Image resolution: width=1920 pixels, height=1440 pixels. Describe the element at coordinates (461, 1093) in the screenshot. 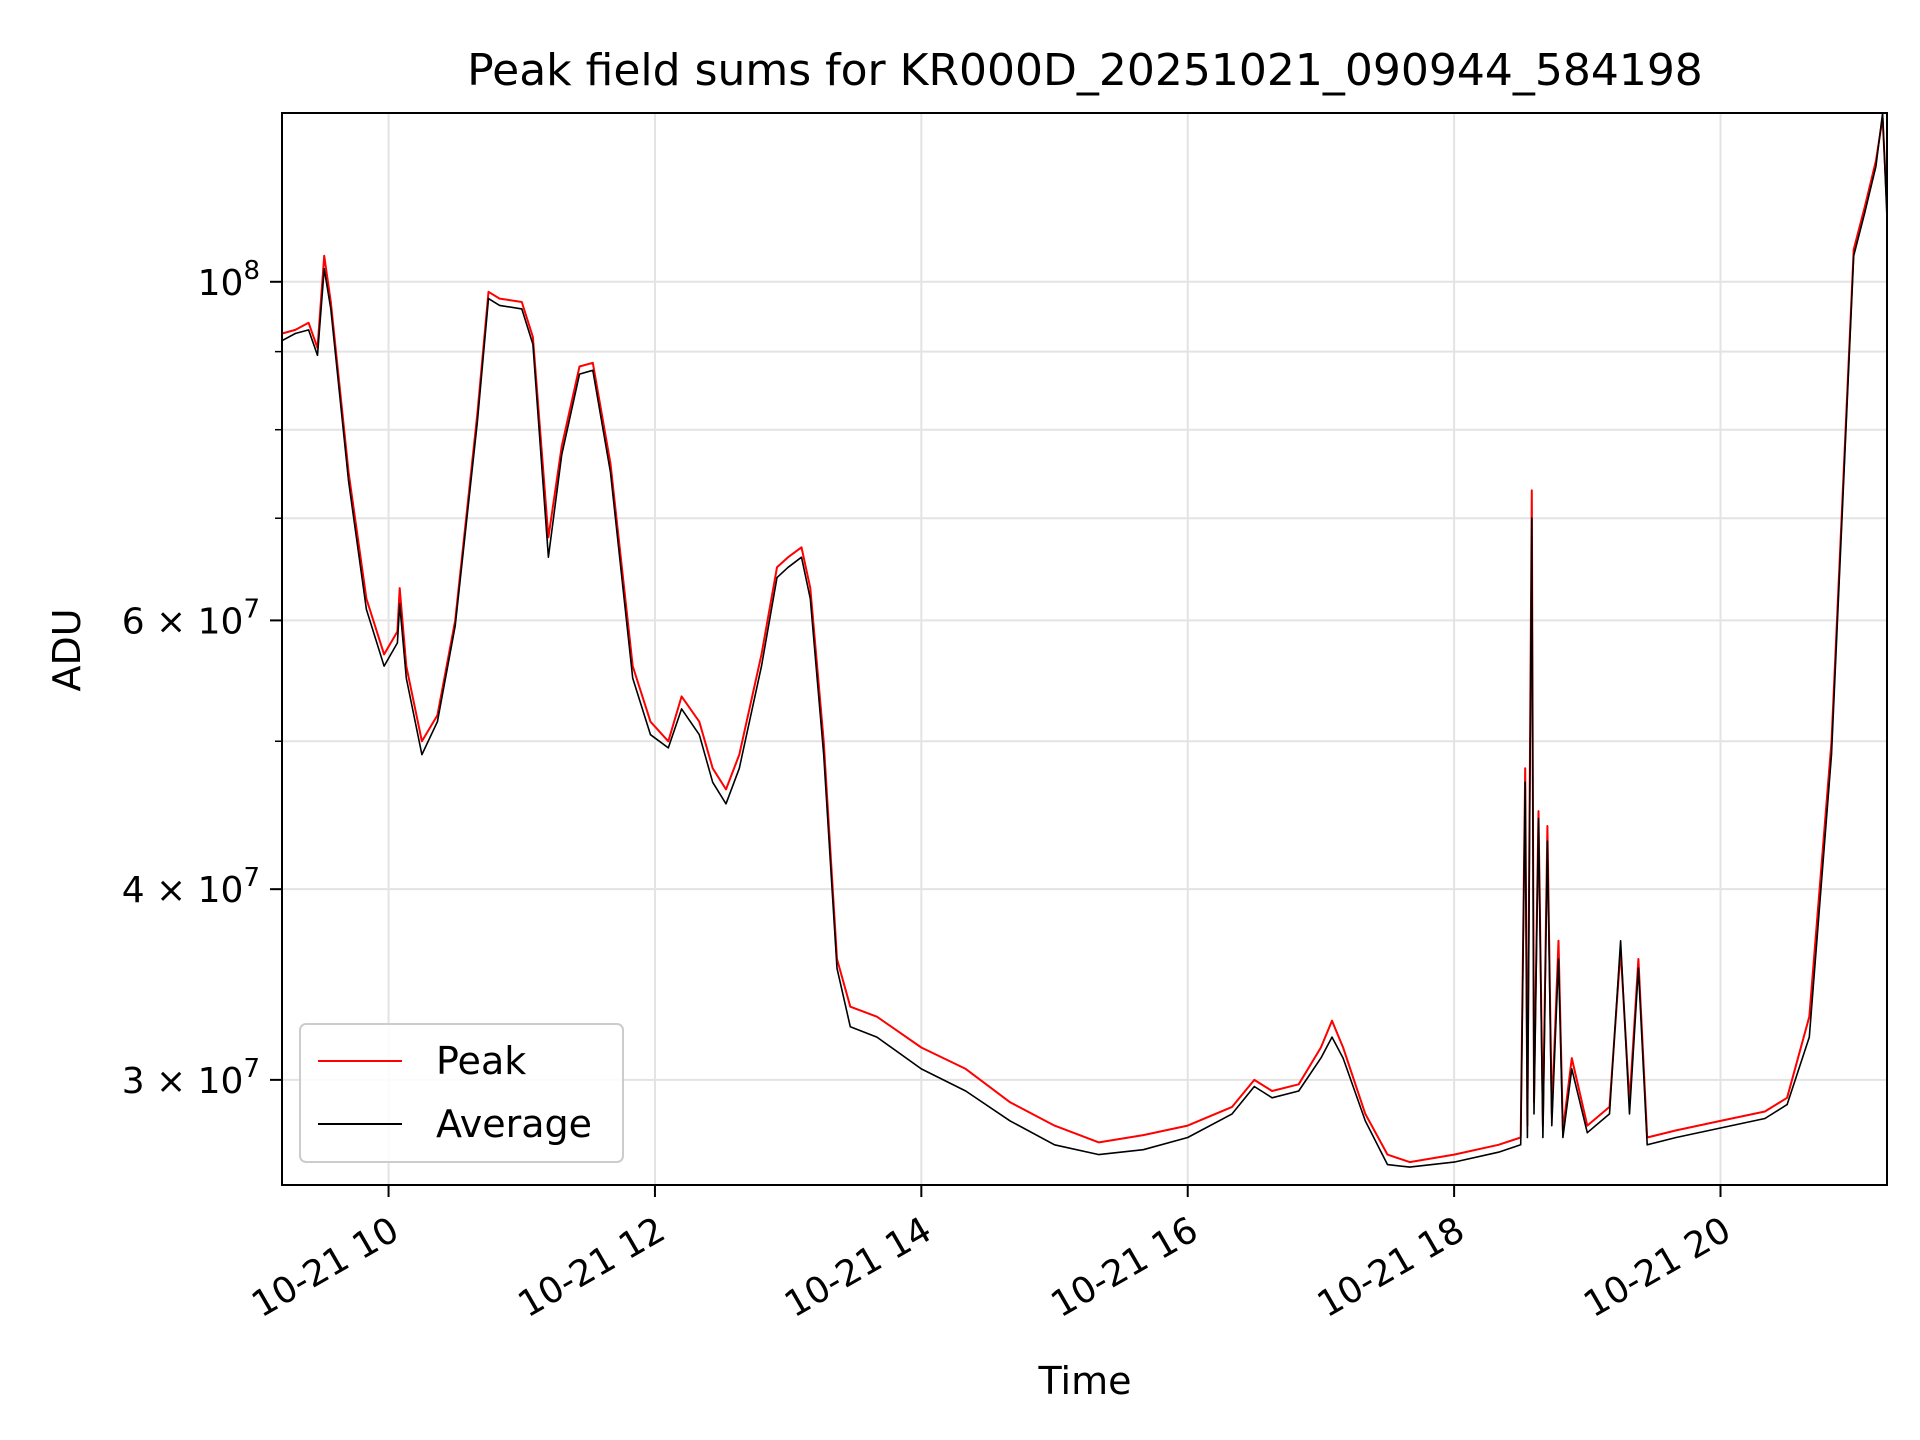

I see `legend-box` at that location.